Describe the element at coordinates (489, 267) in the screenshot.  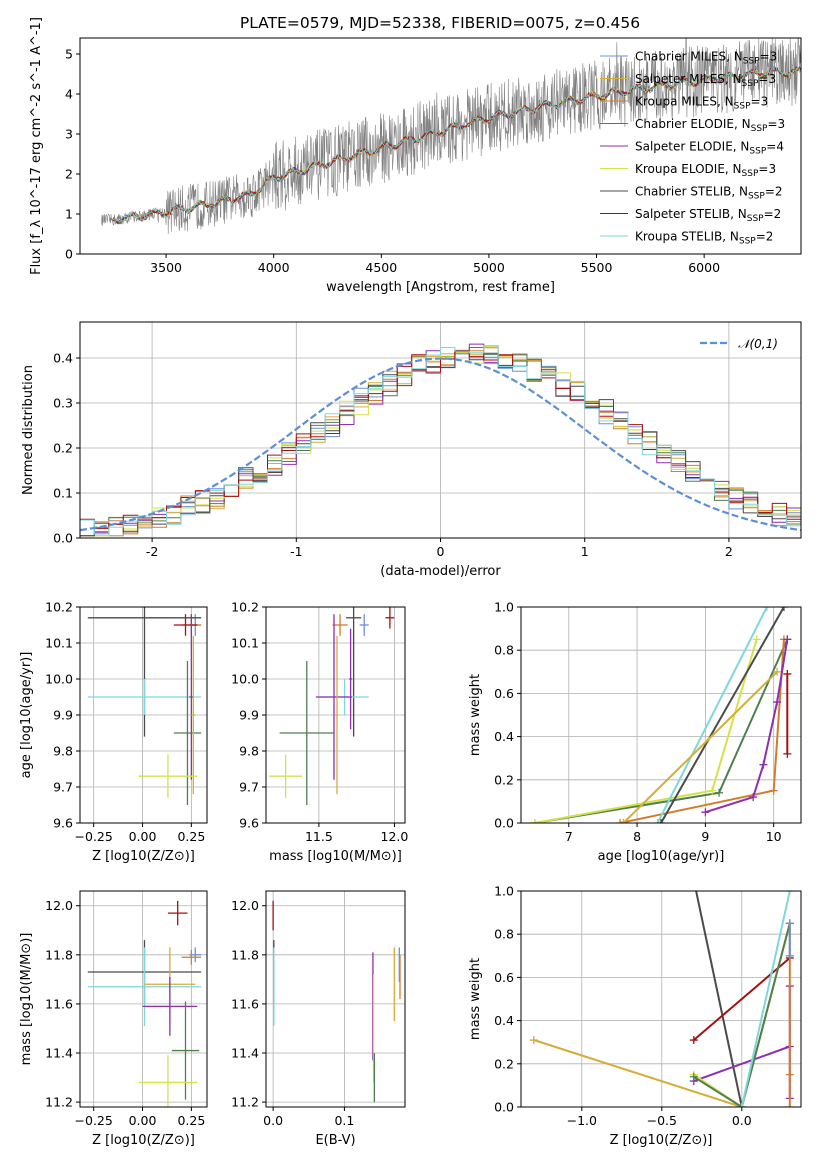
I see `x-tick-label: 5000` at that location.